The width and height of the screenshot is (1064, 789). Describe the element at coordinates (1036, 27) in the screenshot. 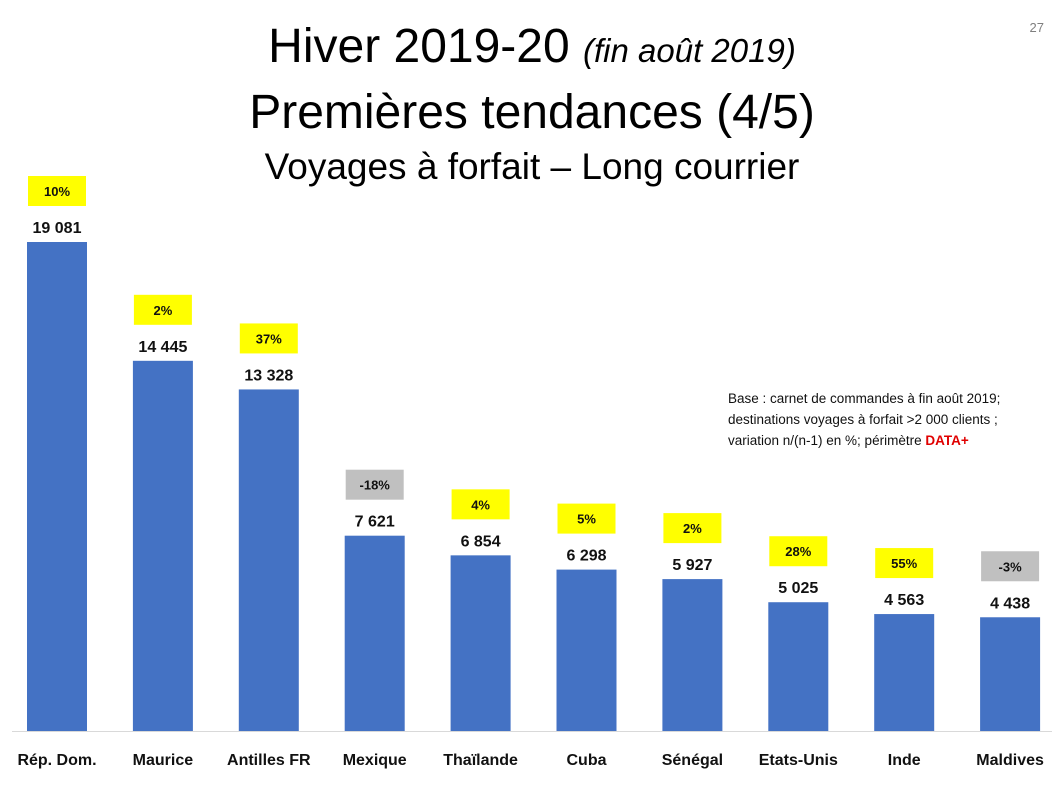

I see `slide-number: 27` at that location.